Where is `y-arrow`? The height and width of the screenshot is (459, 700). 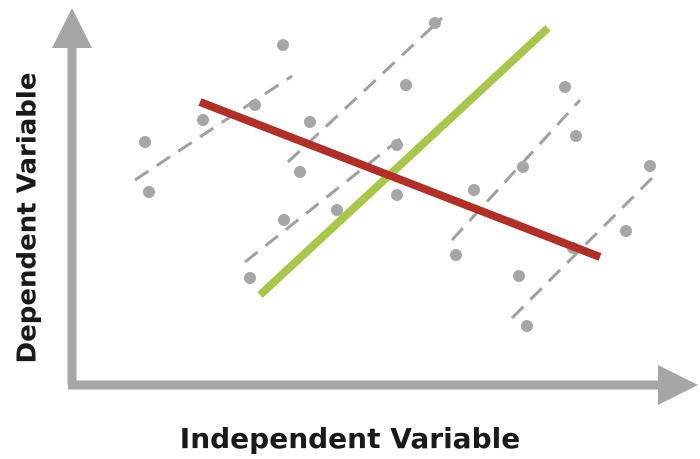 y-arrow is located at coordinates (72, 28).